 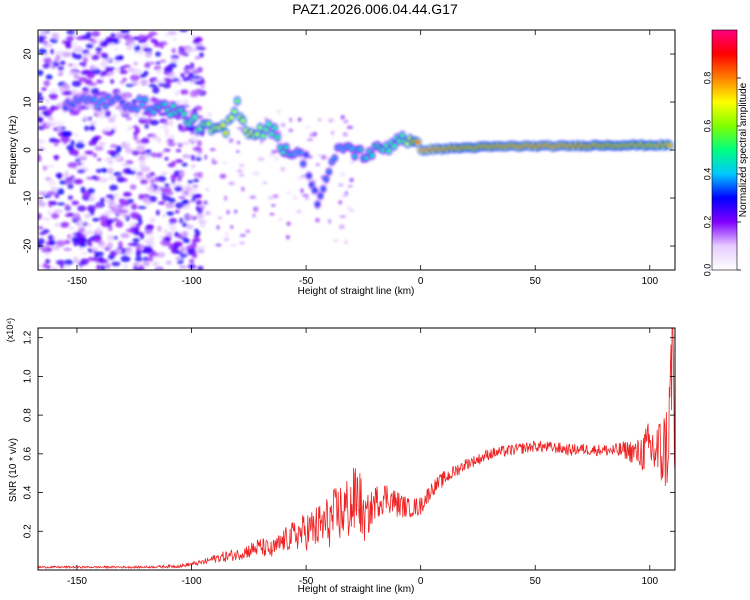 What do you see at coordinates (724, 150) in the screenshot?
I see `colorbar-frame` at bounding box center [724, 150].